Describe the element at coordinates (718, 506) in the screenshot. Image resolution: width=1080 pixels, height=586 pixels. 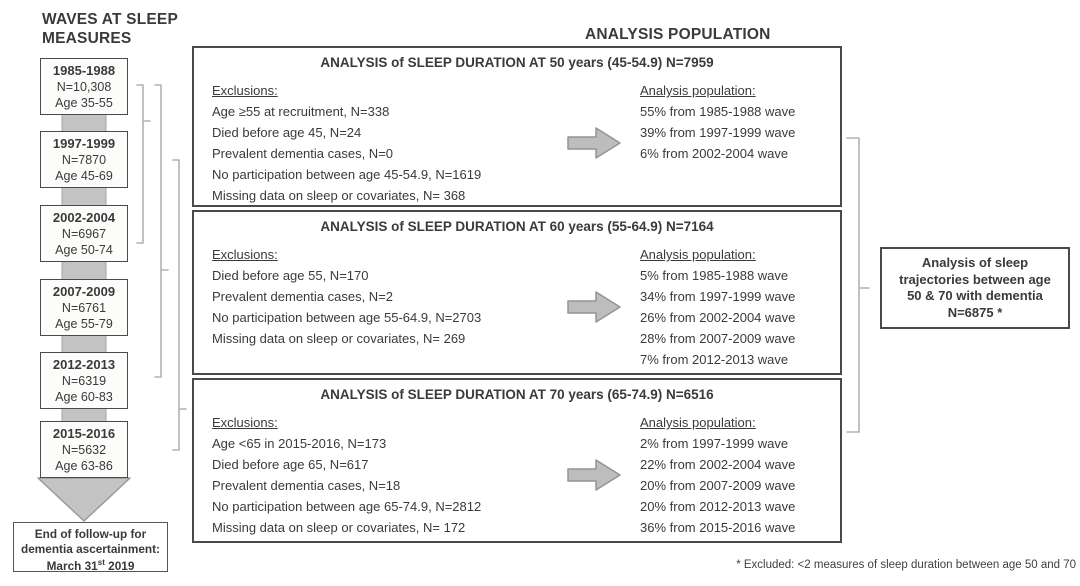
I see `population-item: 20% from 2012-2013 wave` at that location.